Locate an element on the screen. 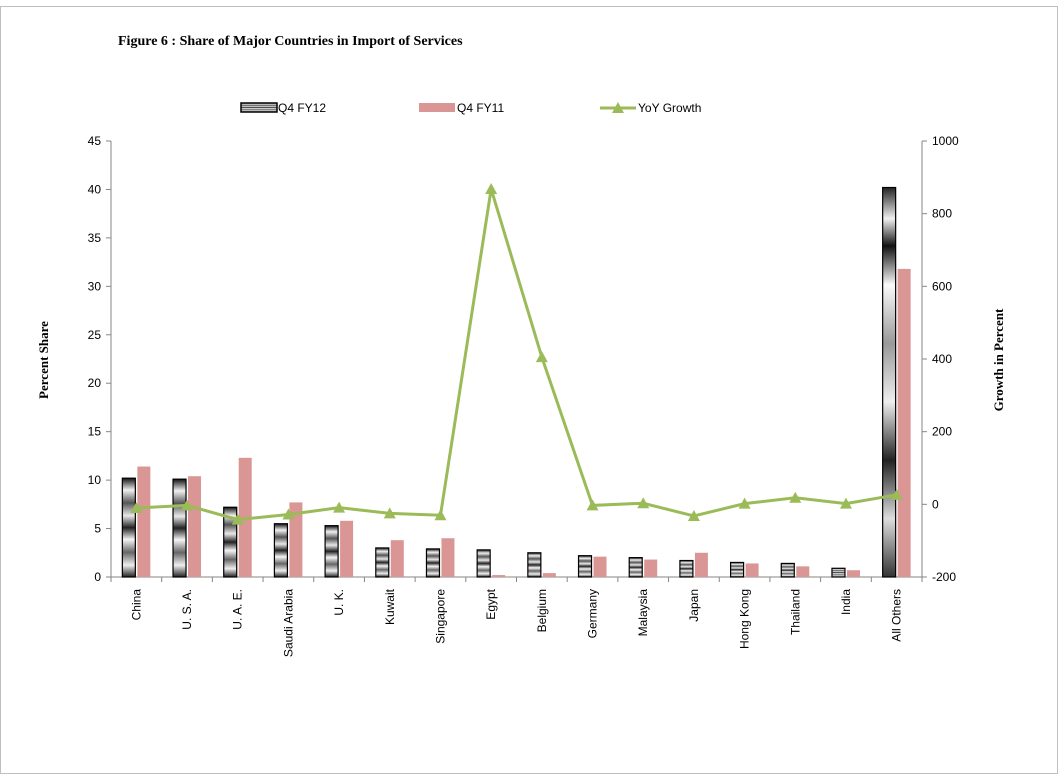 The image size is (1060, 776). y2-tick-label: 800 is located at coordinates (942, 214).